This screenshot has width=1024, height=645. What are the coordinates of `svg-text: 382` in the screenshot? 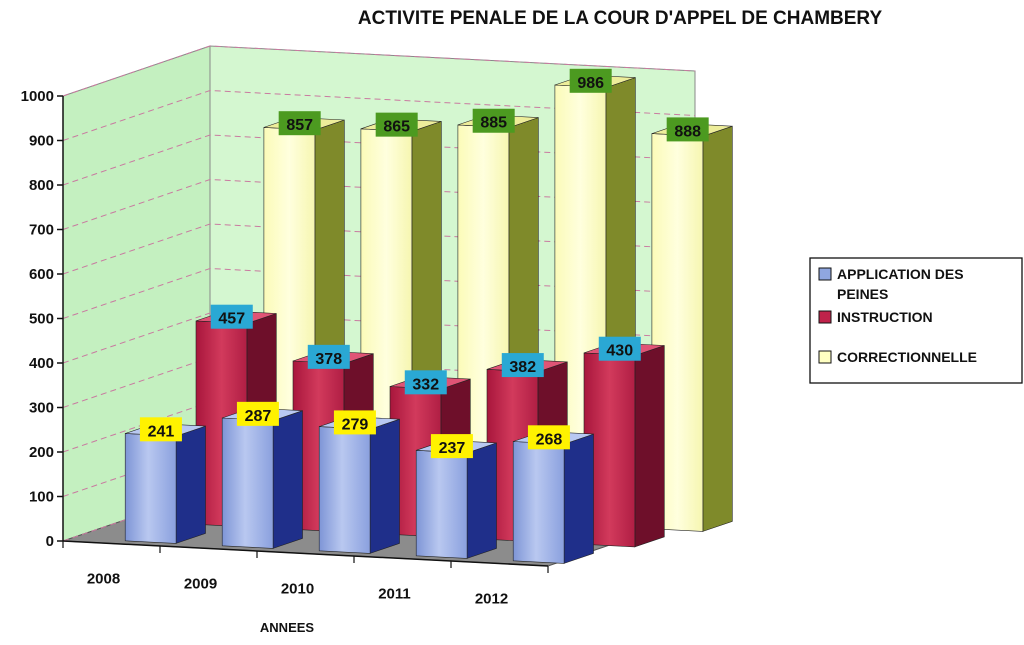 It's located at (522, 367).